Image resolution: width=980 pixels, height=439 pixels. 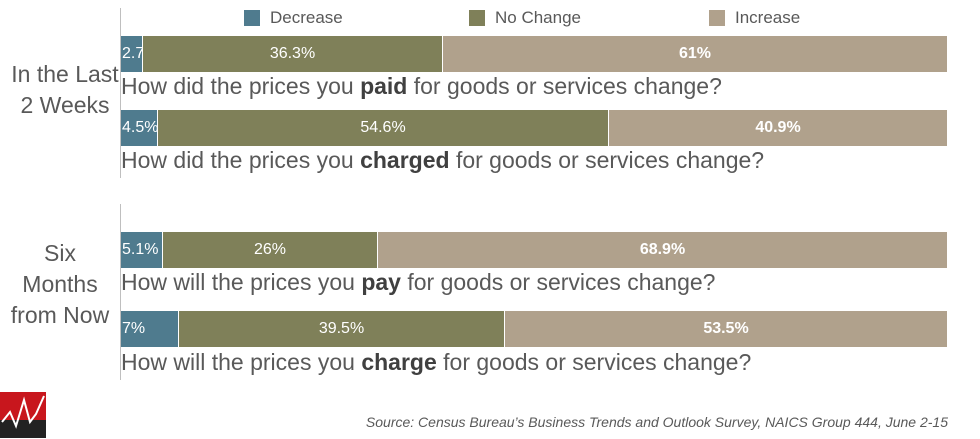 What do you see at coordinates (717, 18) in the screenshot?
I see `legend-swatch-increase` at bounding box center [717, 18].